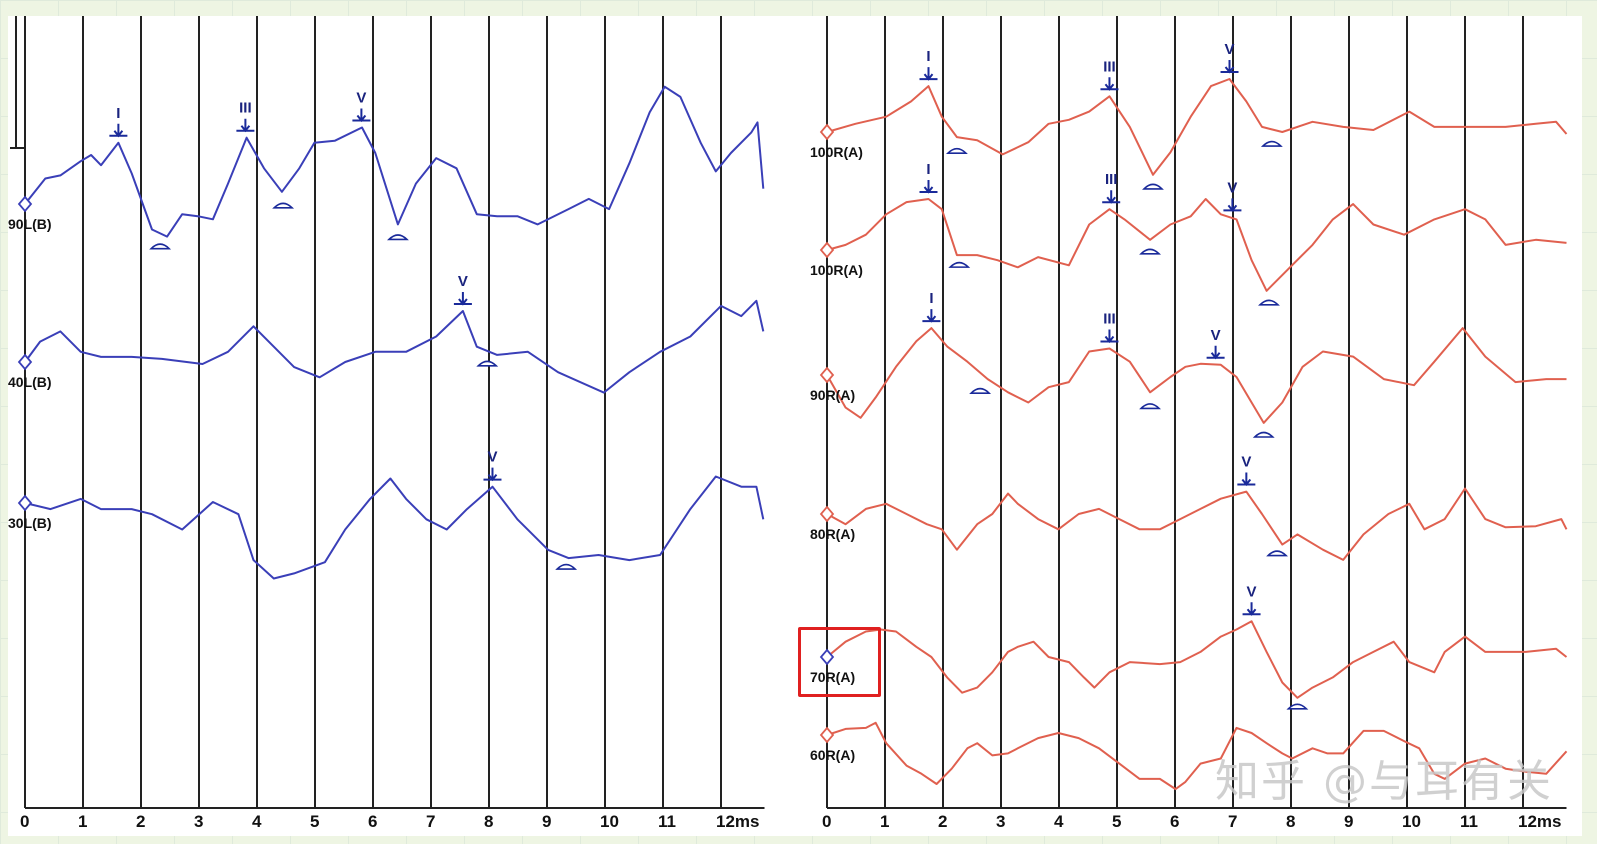 Image resolution: width=1597 pixels, height=844 pixels. Describe the element at coordinates (1059, 821) in the screenshot. I see `tick-label: 4` at that location.